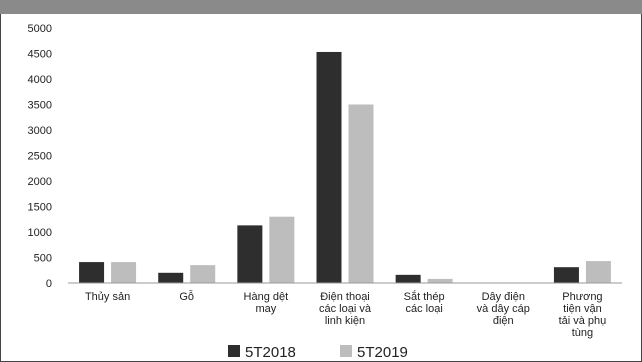 The height and width of the screenshot is (362, 642). Describe the element at coordinates (318, 352) in the screenshot. I see `legend: 5T2018 5T2019` at that location.